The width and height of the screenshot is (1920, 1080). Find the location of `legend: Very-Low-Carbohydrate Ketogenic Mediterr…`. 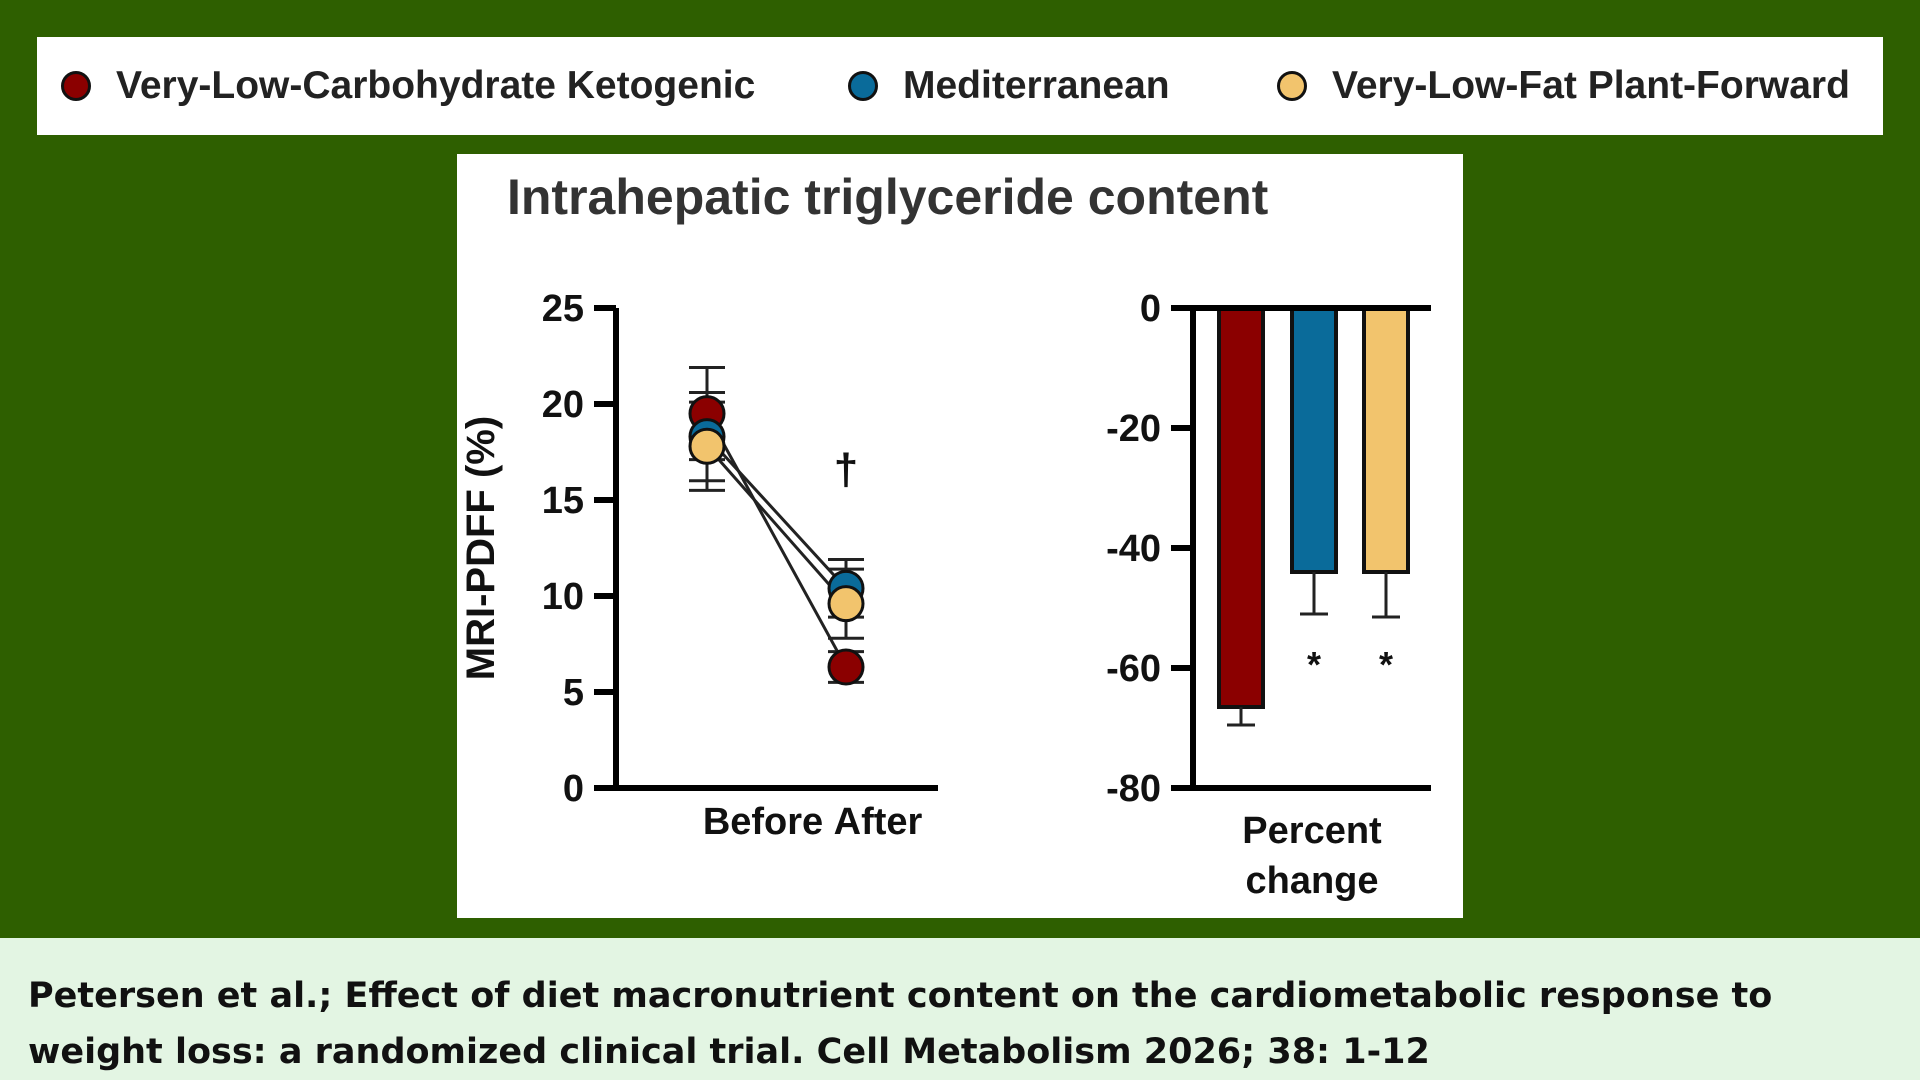

legend: Very-Low-Carbohydrate Ketogenic Mediterr… is located at coordinates (960, 86).